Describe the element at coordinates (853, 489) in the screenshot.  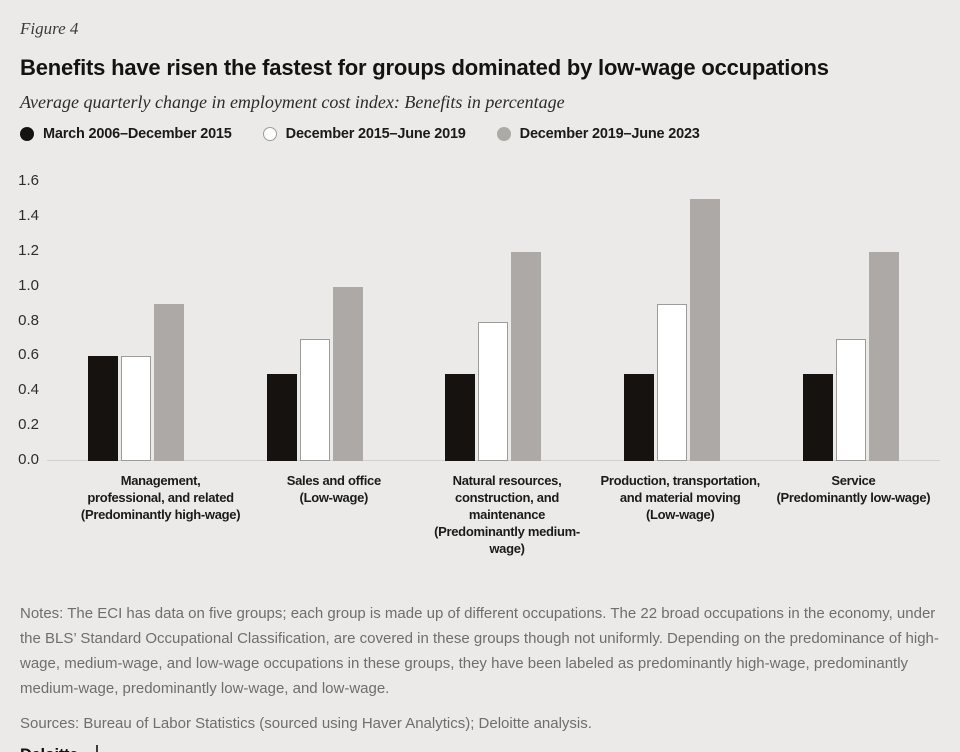
I see `x-axis-category-label-5: Service (Predominantly low-wage)` at that location.